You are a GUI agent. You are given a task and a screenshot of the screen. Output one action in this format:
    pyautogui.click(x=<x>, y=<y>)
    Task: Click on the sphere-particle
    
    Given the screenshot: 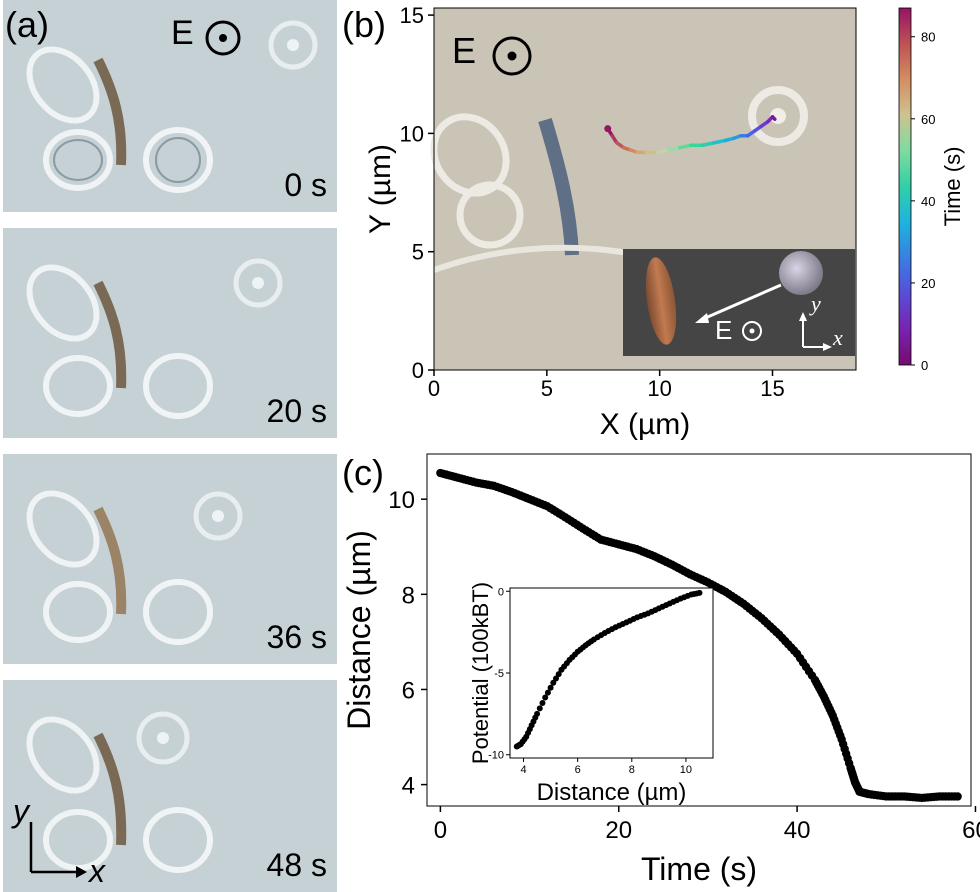 What is the action you would take?
    pyautogui.click(x=778, y=116)
    